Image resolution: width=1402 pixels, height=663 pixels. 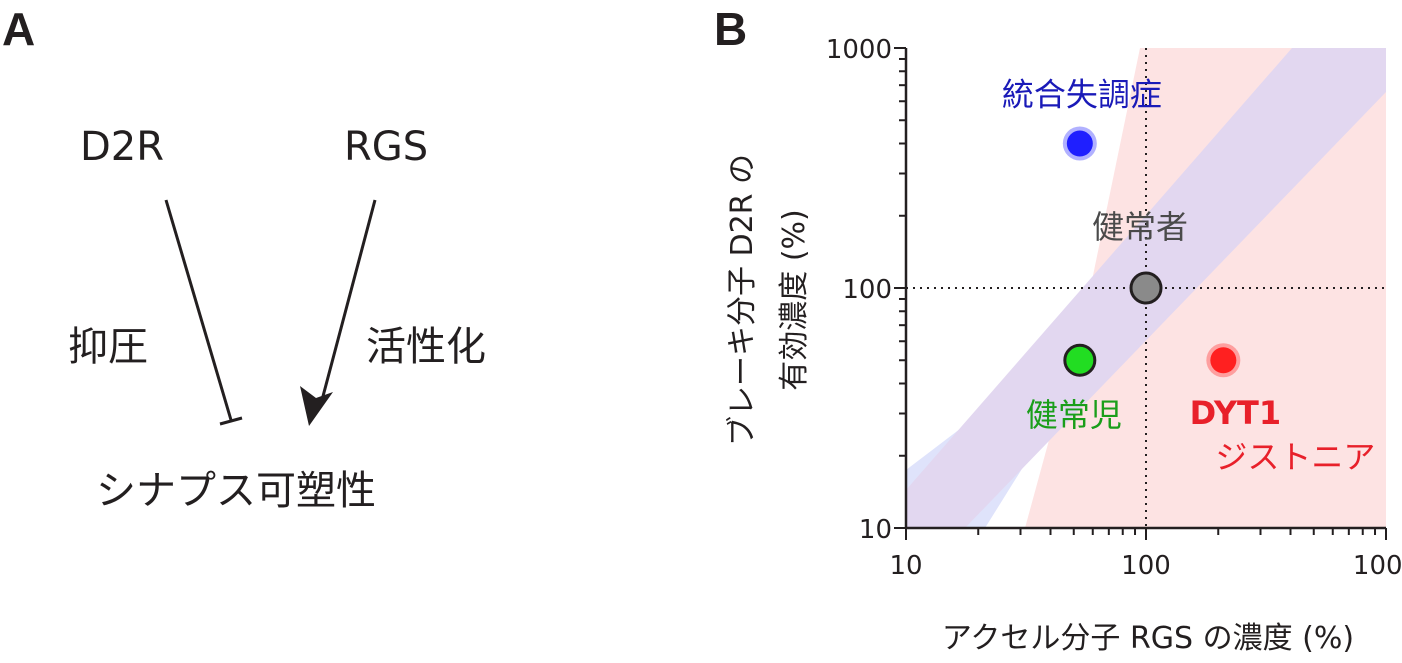 What do you see at coordinates (742, 300) in the screenshot?
I see `y-axis-title-line1: ブレーキ分子 D2R の` at bounding box center [742, 300].